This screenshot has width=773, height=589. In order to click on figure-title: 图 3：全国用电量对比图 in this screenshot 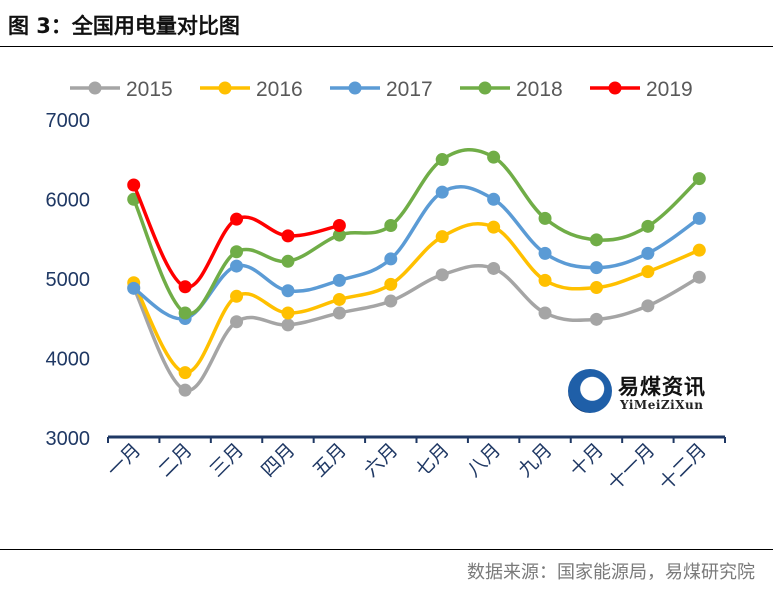, I will do `click(124, 26)`.